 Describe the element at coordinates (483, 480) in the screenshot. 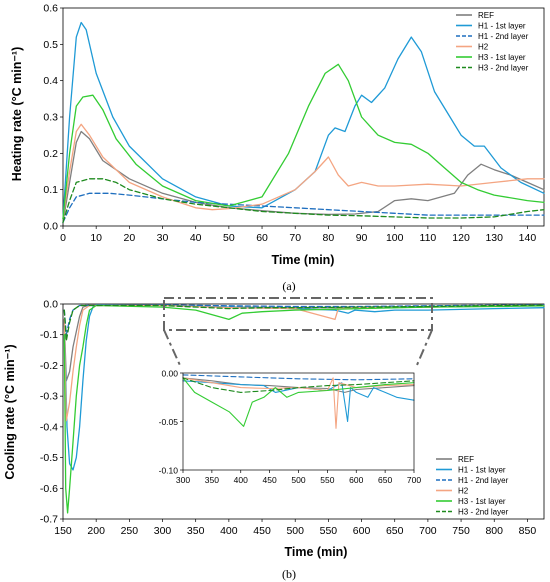

I see `legend-entry: H1 - 2nd layer` at that location.